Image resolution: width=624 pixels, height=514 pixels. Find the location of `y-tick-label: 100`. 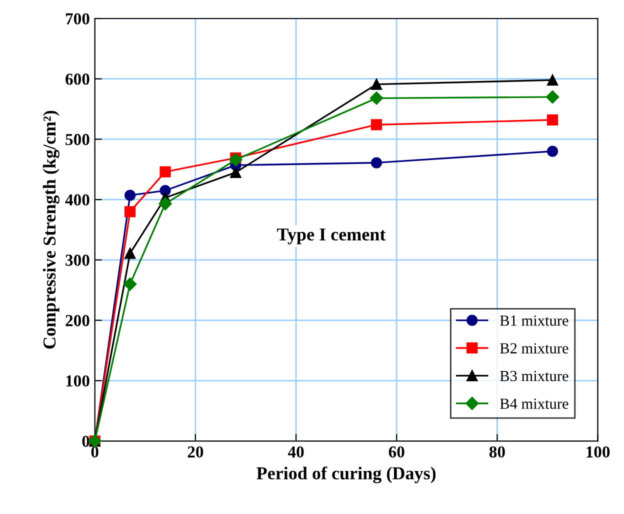

y-tick-label: 100 is located at coordinates (78, 381).